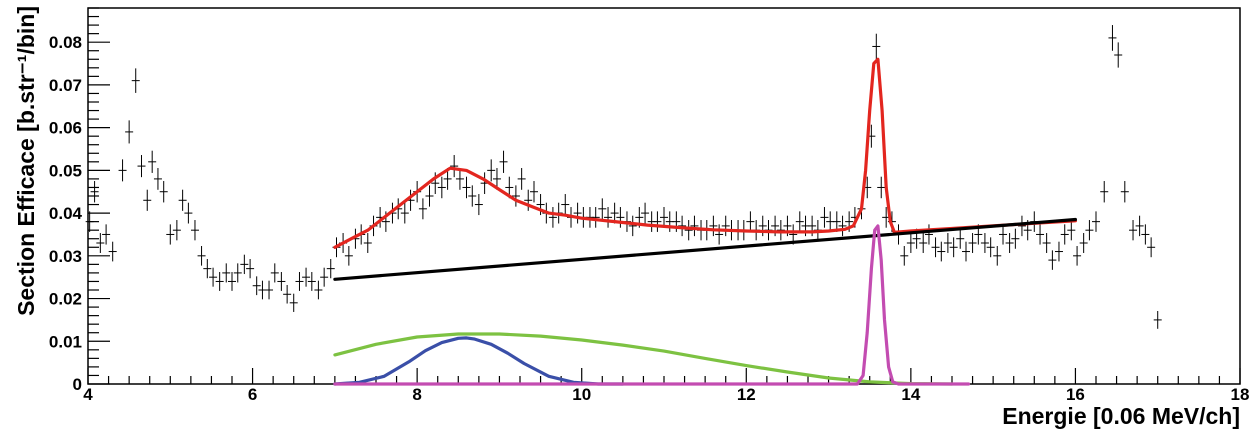 This screenshot has width=1254, height=432. I want to click on y-tick-label: 0.04, so click(66, 213).